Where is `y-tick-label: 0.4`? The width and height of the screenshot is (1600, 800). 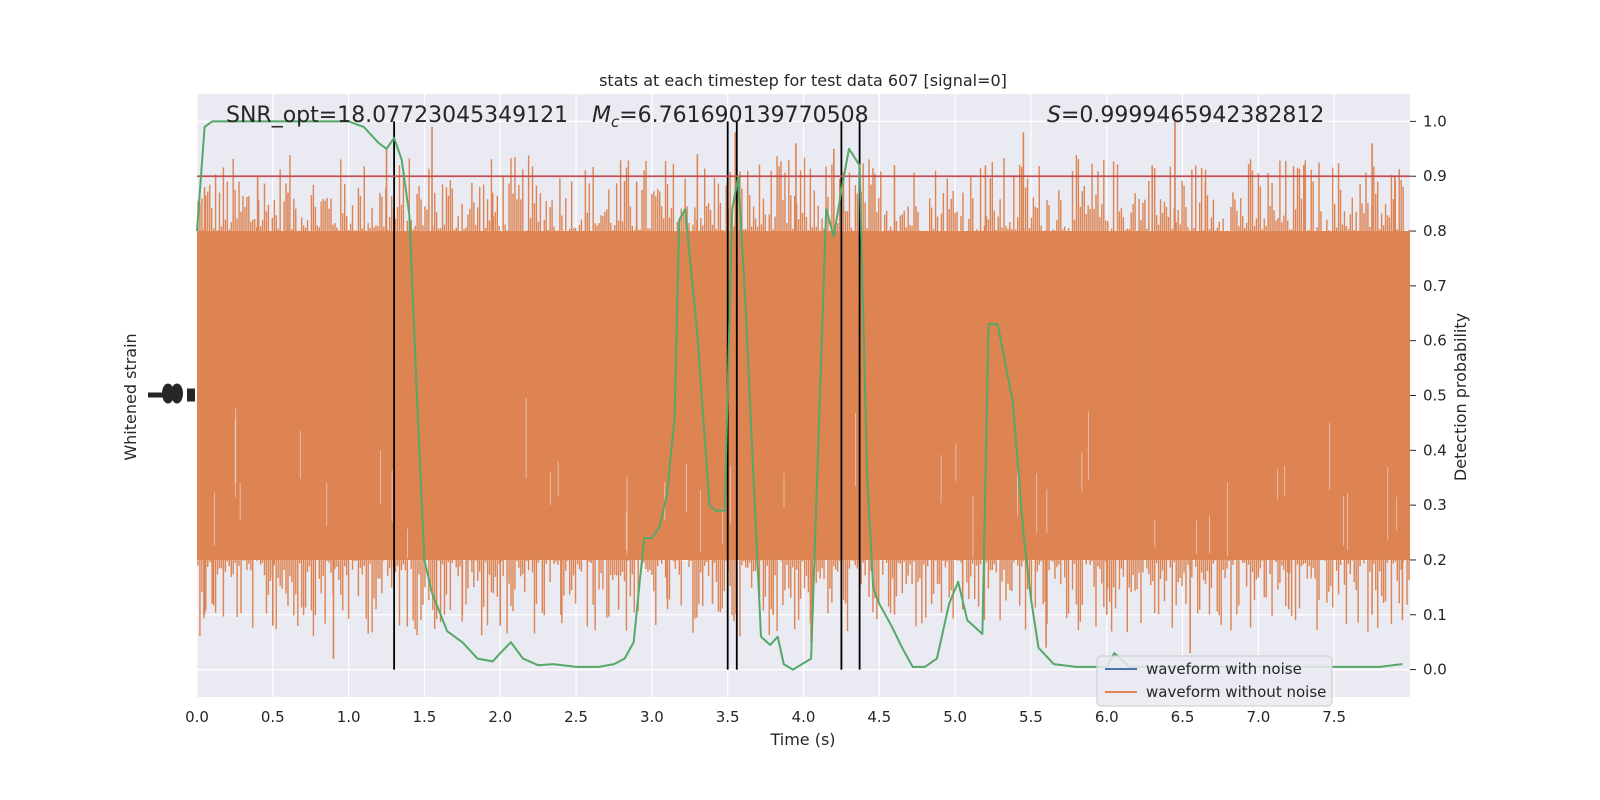 y-tick-label: 0.4 is located at coordinates (1435, 450).